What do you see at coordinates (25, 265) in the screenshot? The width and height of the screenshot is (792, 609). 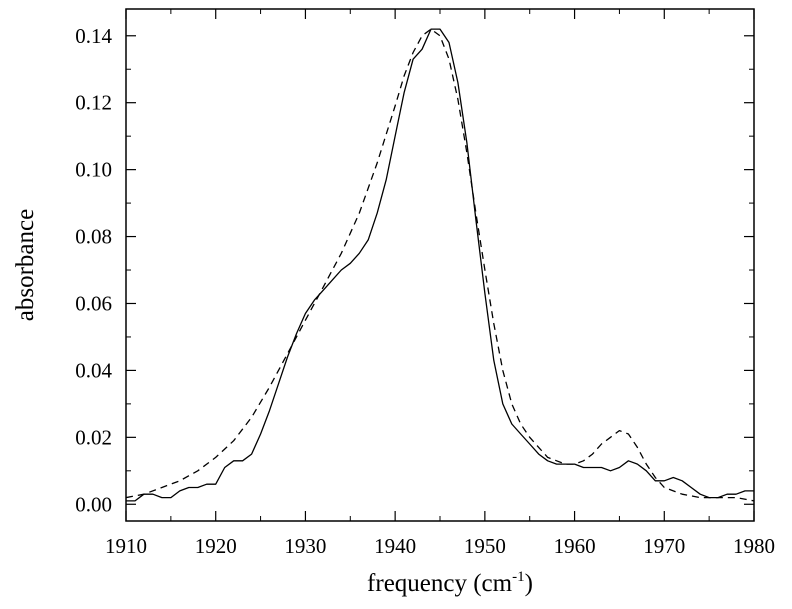 I see `y-axis-label: absorbance` at bounding box center [25, 265].